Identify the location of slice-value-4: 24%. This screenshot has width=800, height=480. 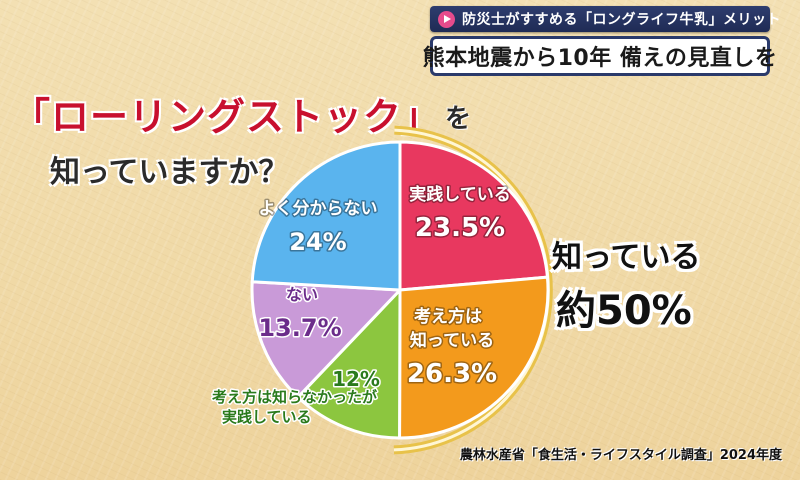
(317, 242).